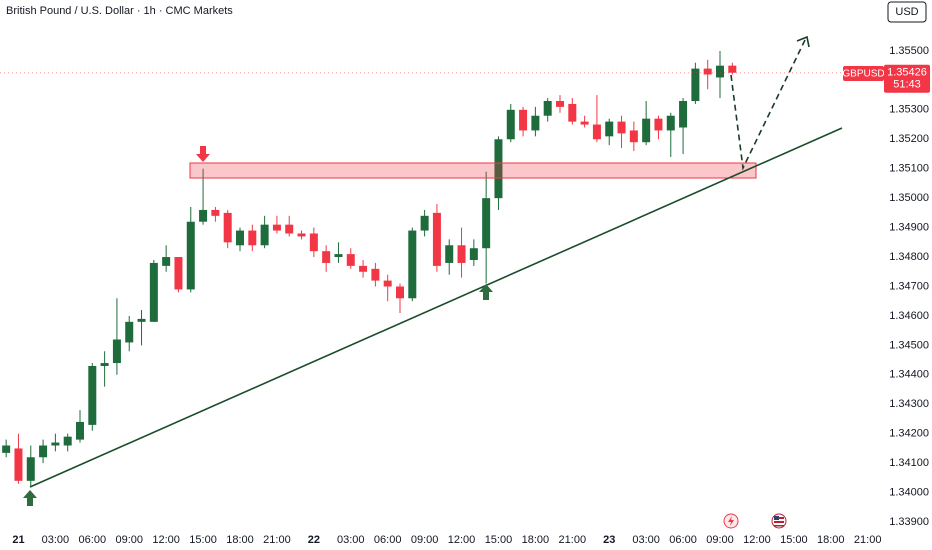 The image size is (932, 550). Describe the element at coordinates (909, 169) in the screenshot. I see `y-tick-label: 1.35100` at that location.